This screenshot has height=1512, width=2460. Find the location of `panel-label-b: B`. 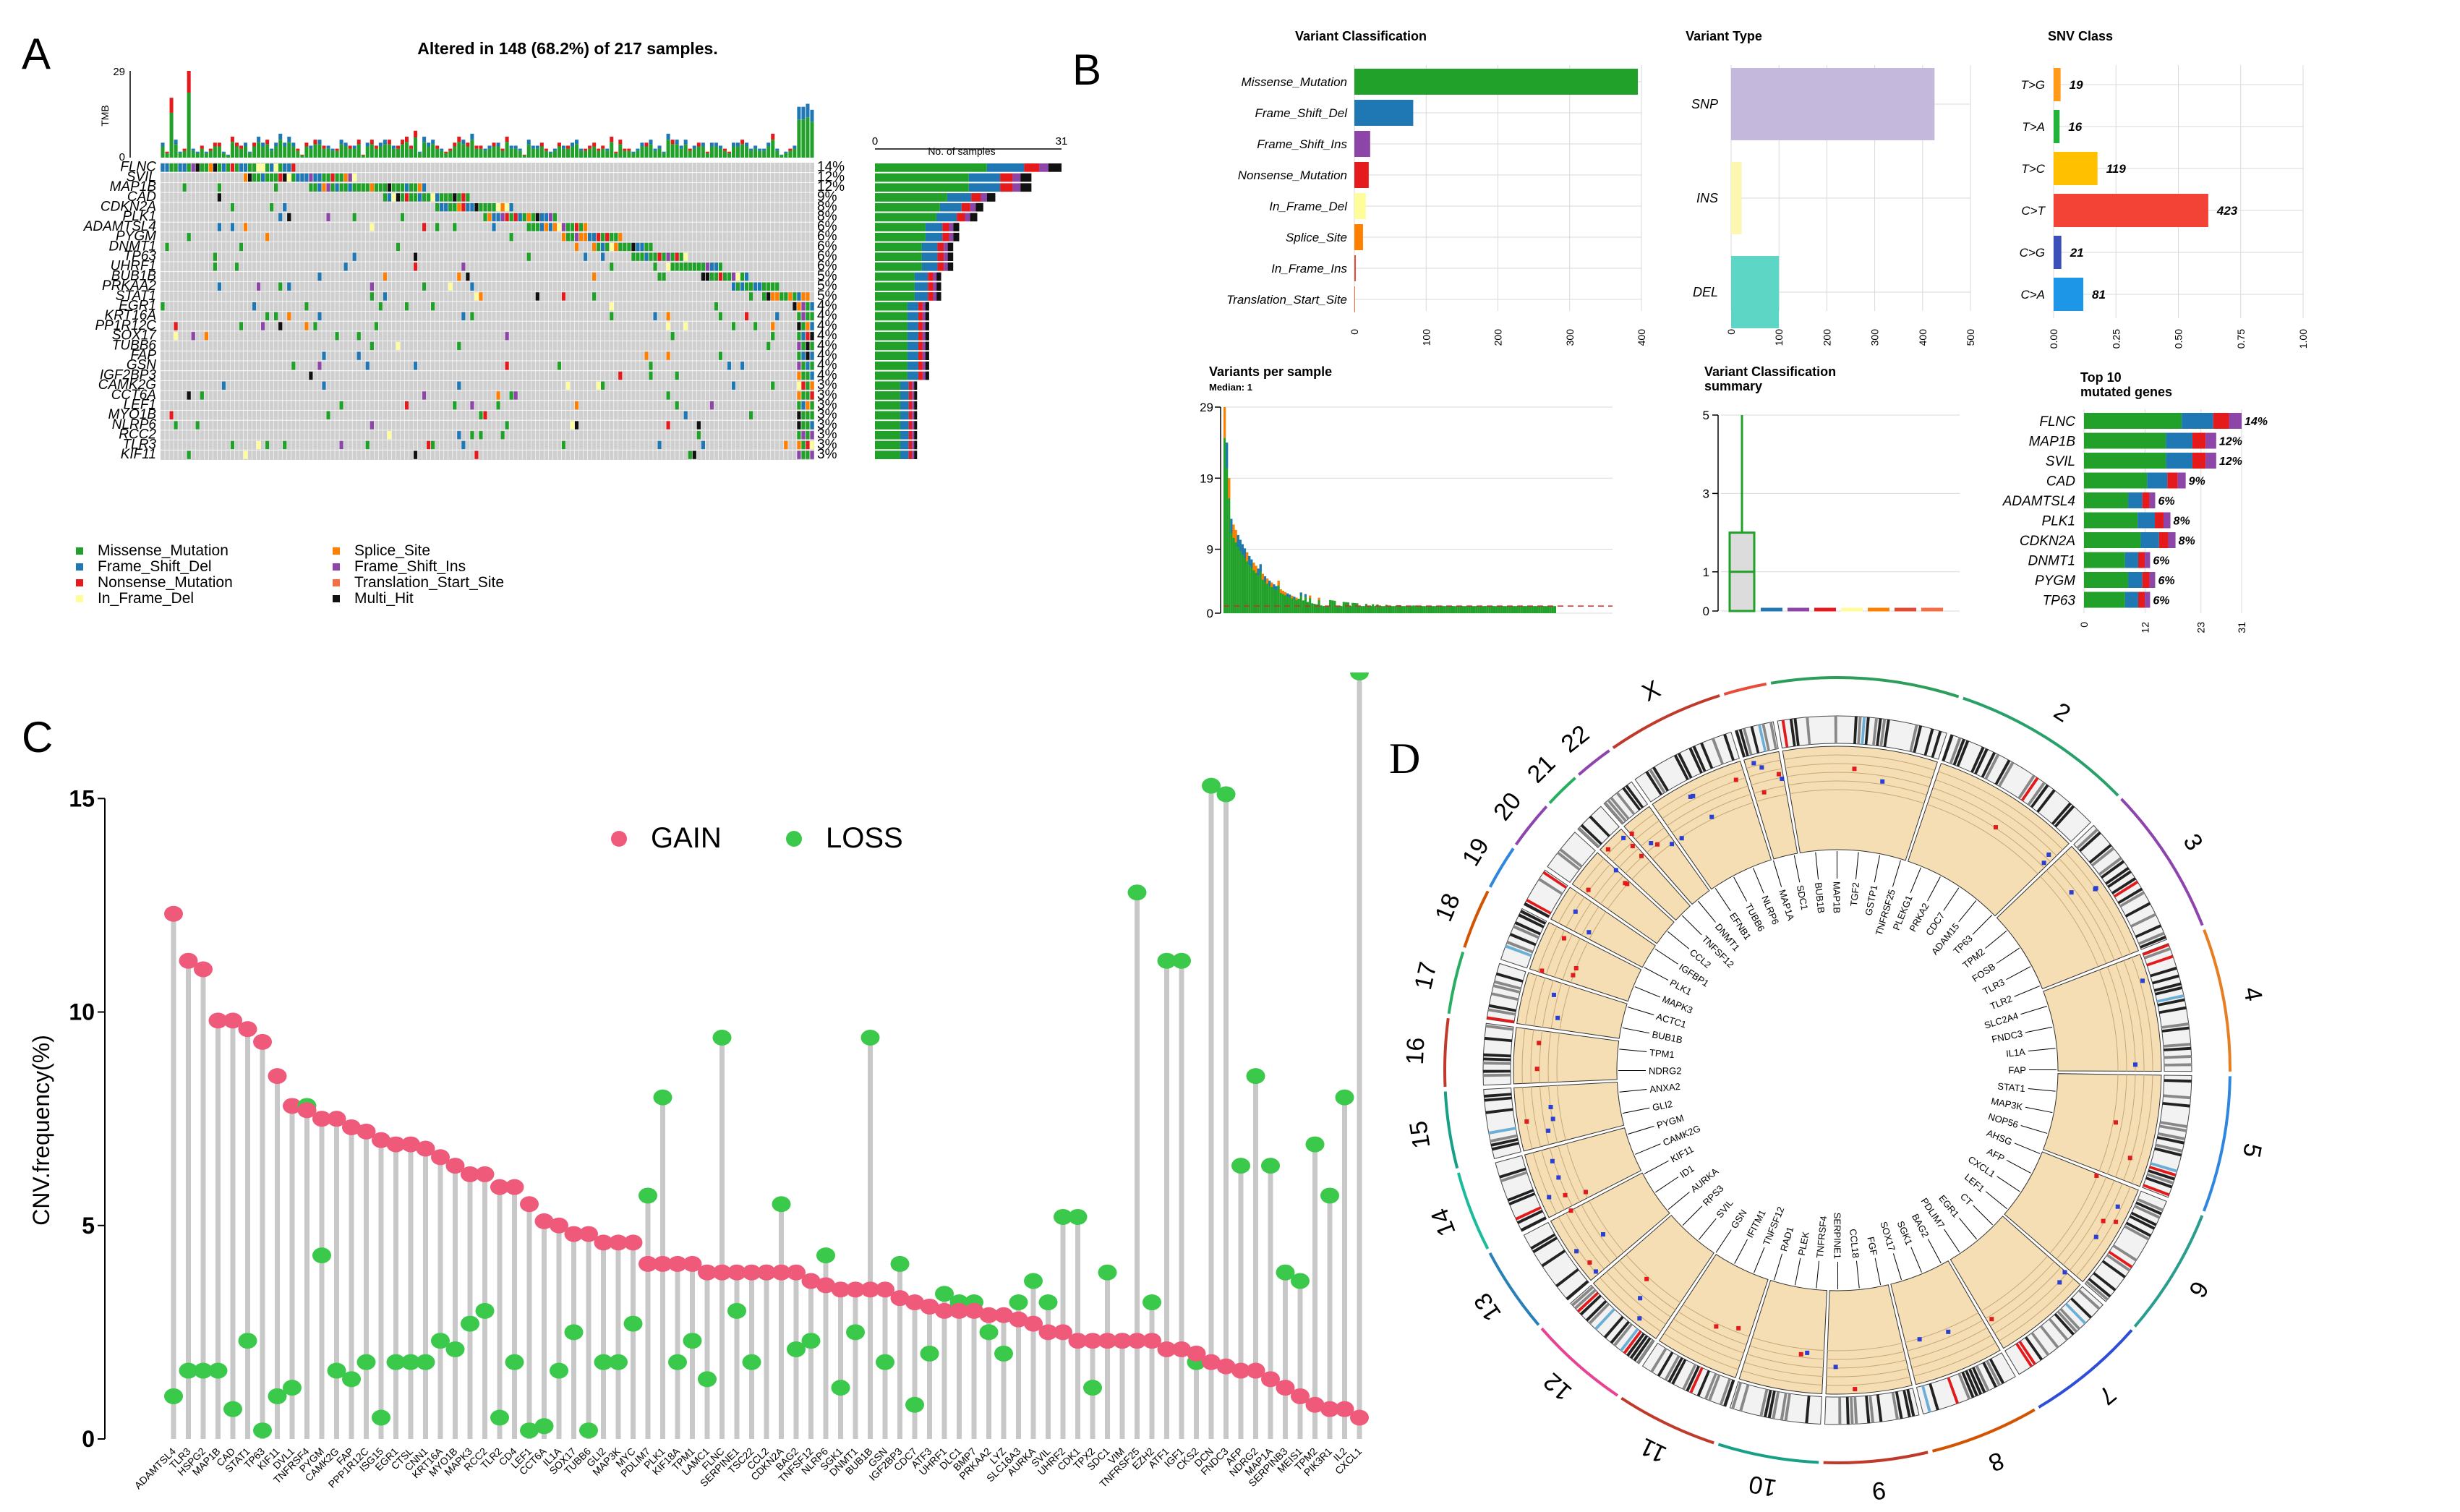

panel-label-b: B is located at coordinates (1087, 70).